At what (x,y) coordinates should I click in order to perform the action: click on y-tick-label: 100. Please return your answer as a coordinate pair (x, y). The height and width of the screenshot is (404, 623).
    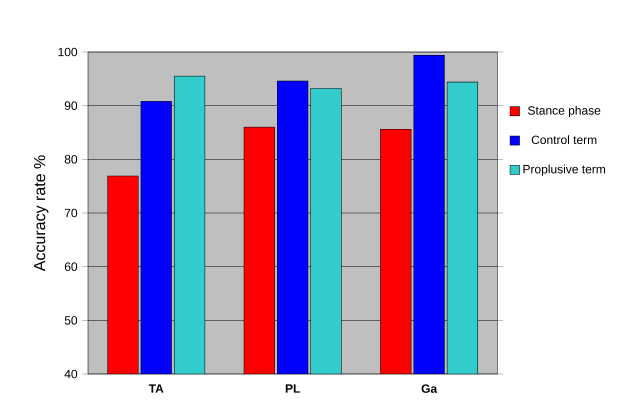
    Looking at the image, I should click on (68, 52).